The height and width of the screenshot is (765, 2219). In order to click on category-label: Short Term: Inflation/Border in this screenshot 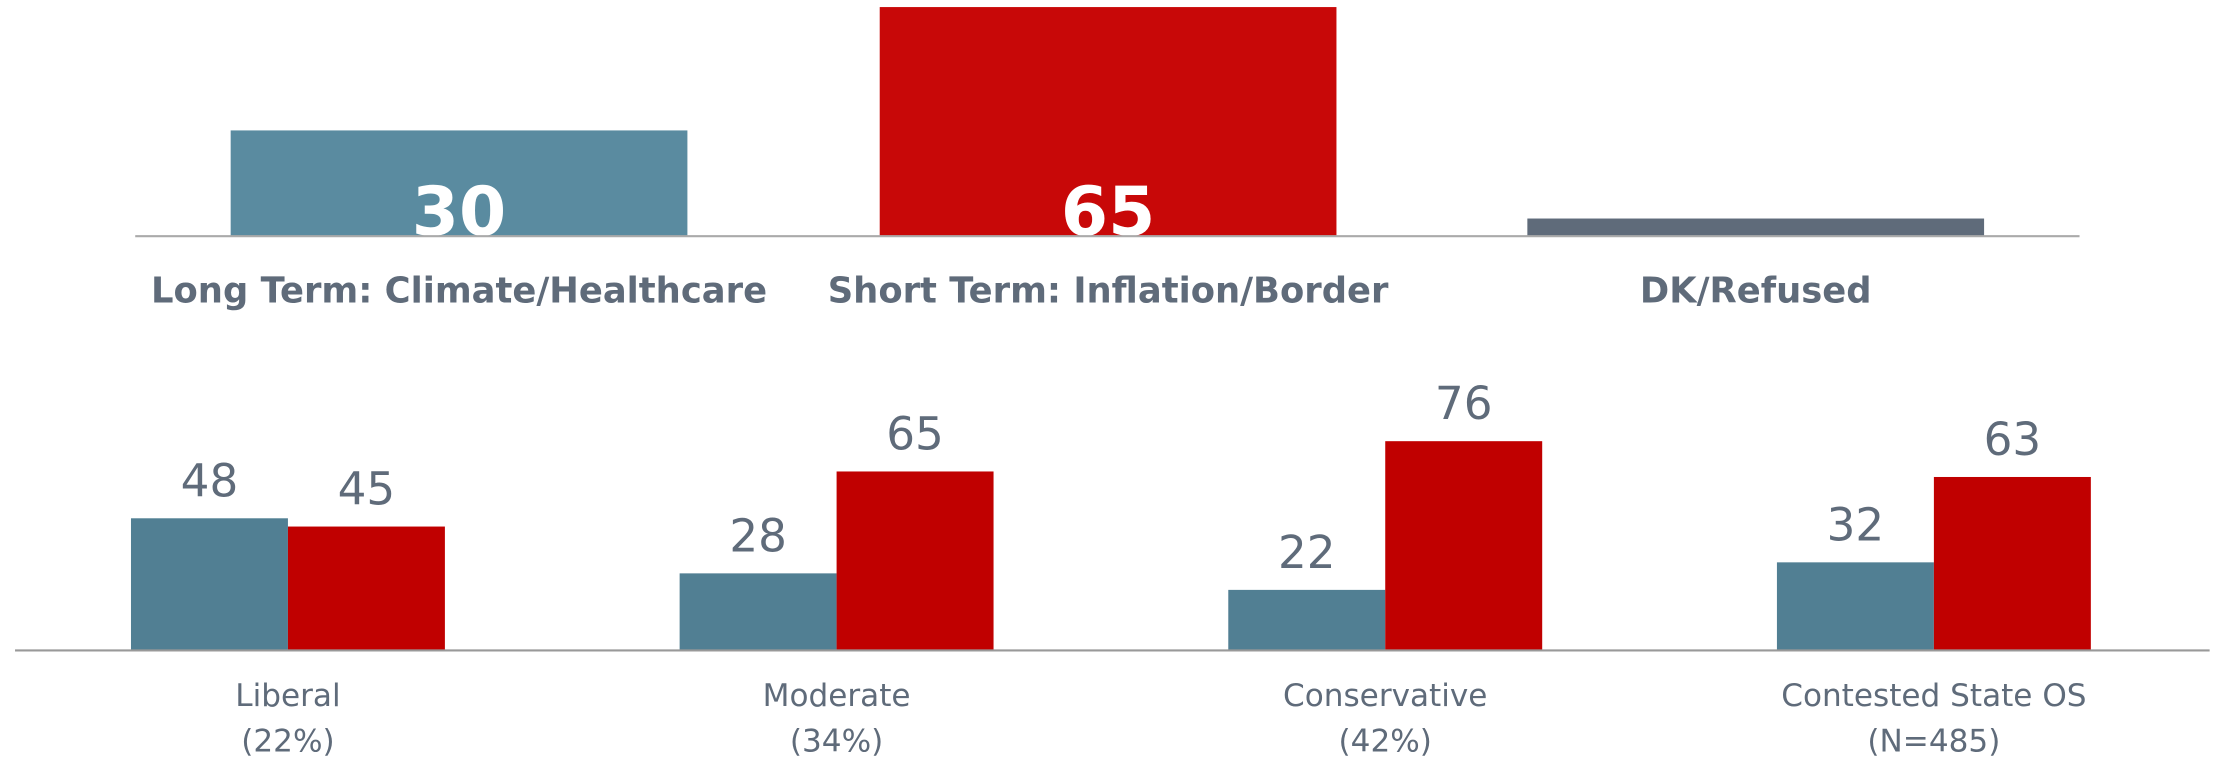, I will do `click(1108, 291)`.